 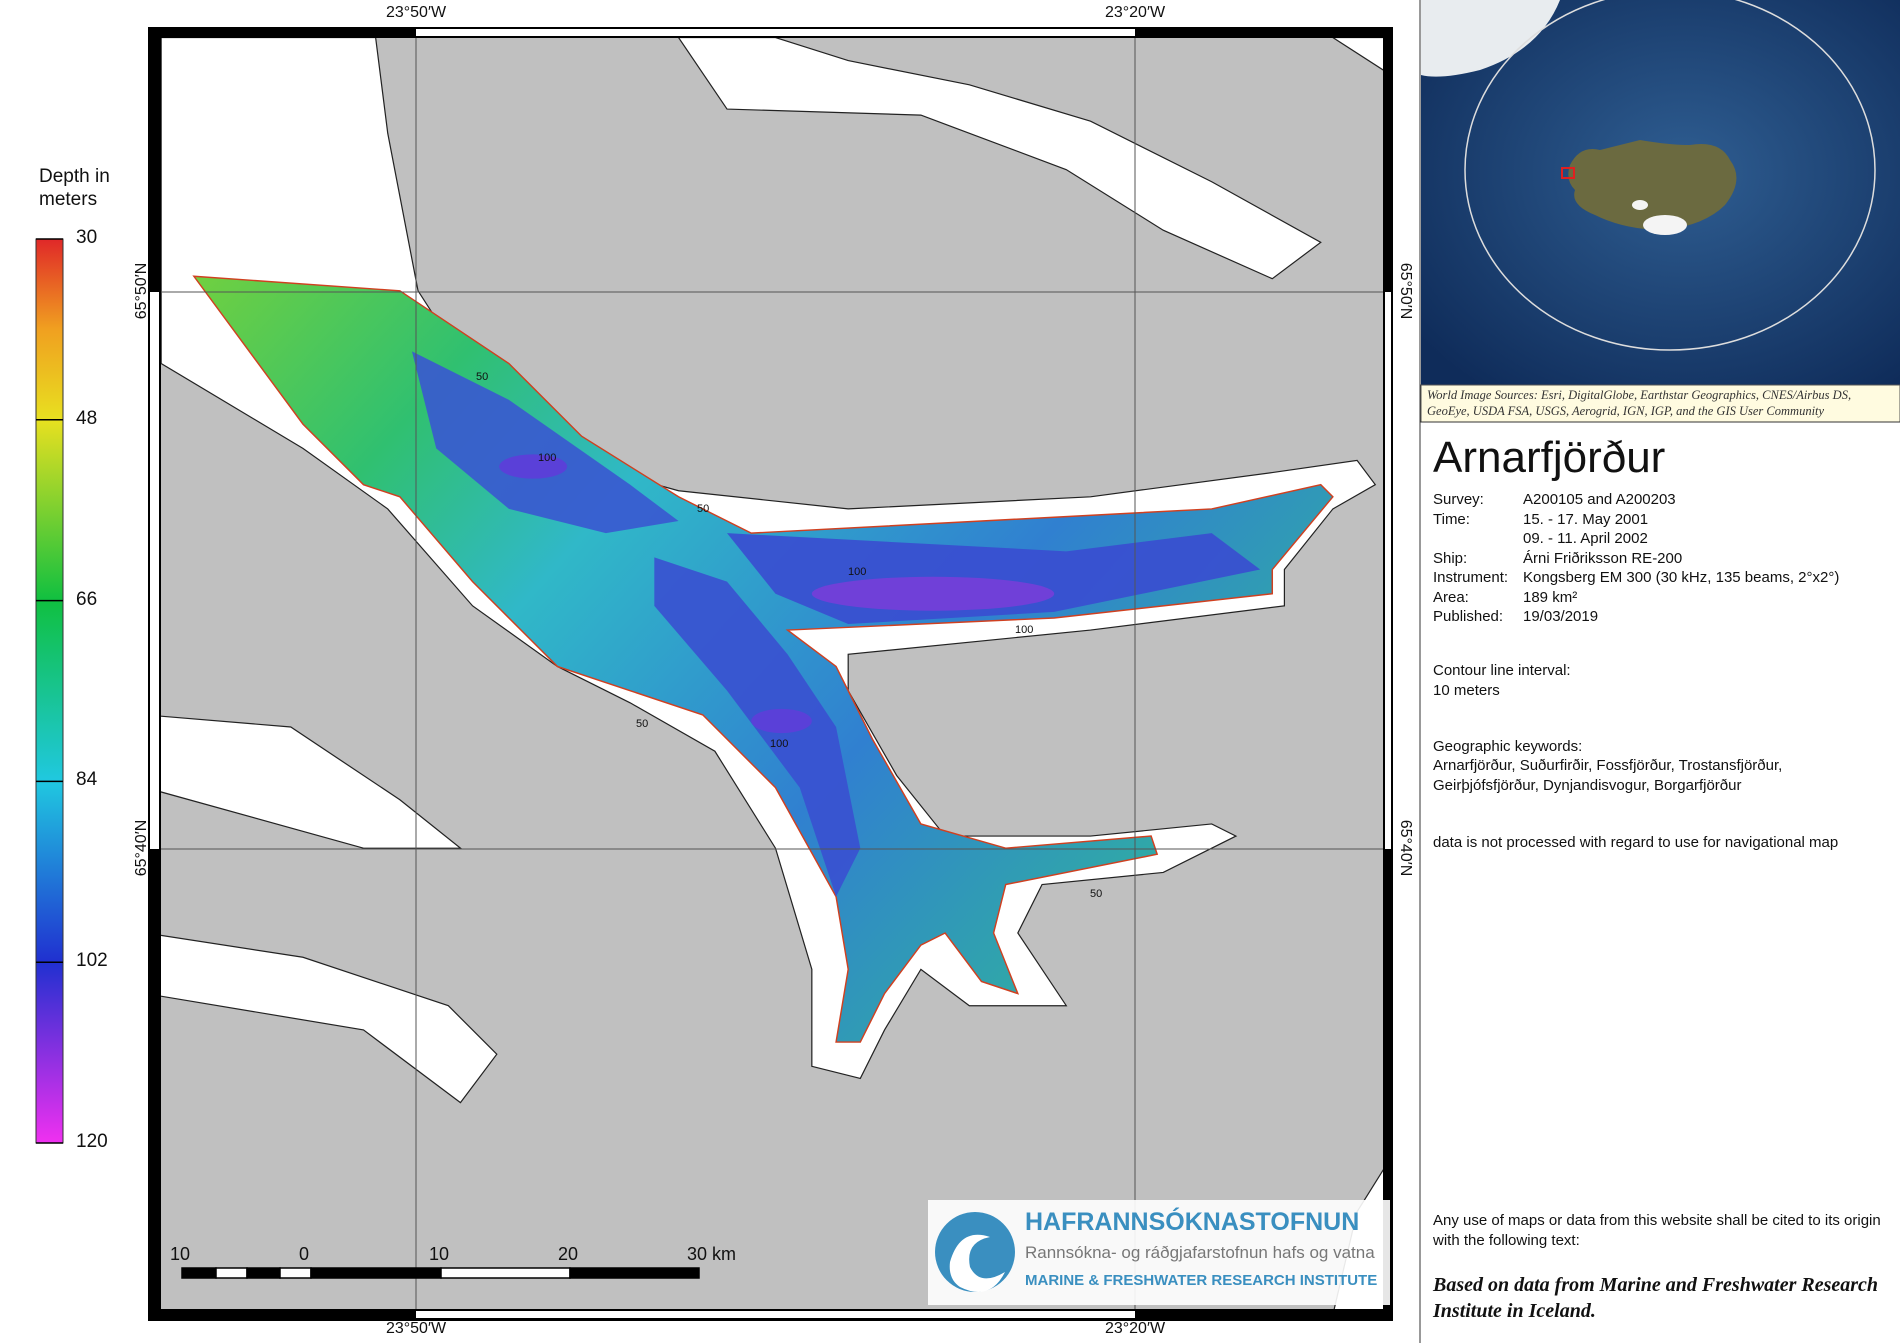 What do you see at coordinates (87, 418) in the screenshot?
I see `legend-tick-label: 48` at bounding box center [87, 418].